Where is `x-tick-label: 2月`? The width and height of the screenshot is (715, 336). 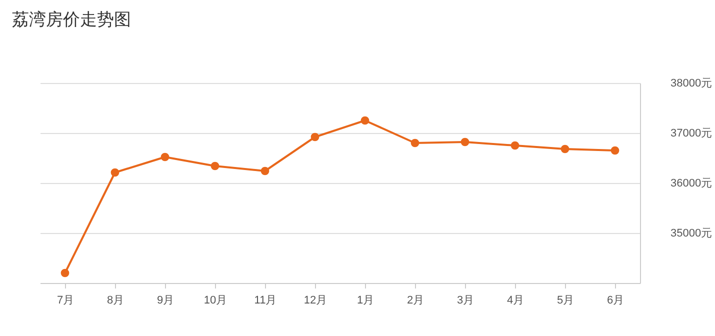 x-tick-label: 2月 is located at coordinates (415, 300).